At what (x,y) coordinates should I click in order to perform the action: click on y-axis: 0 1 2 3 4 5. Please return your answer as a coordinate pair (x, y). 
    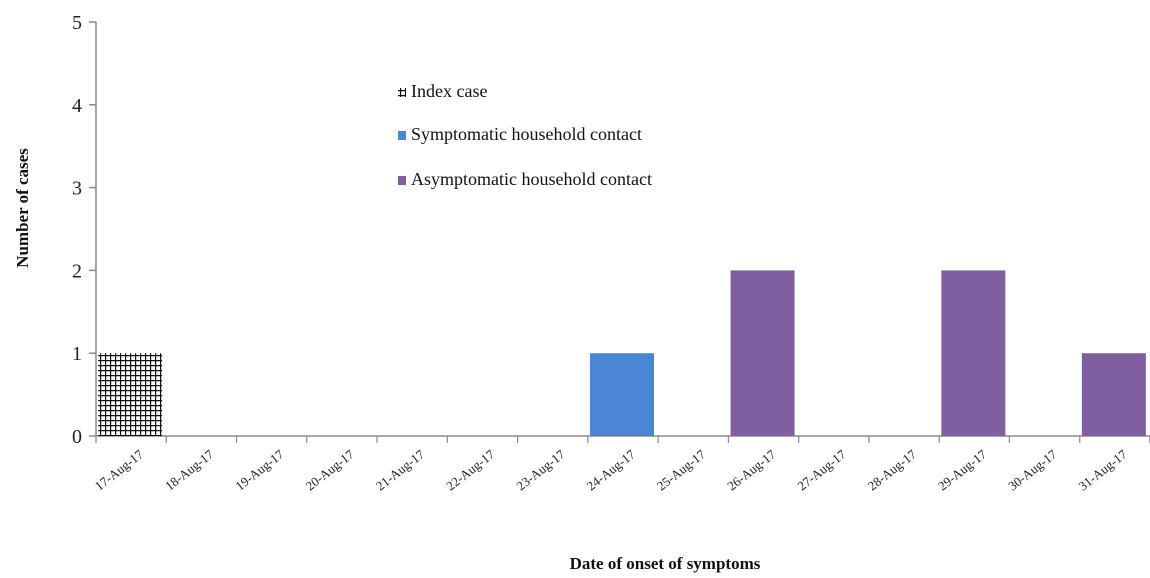
    Looking at the image, I should click on (84, 230).